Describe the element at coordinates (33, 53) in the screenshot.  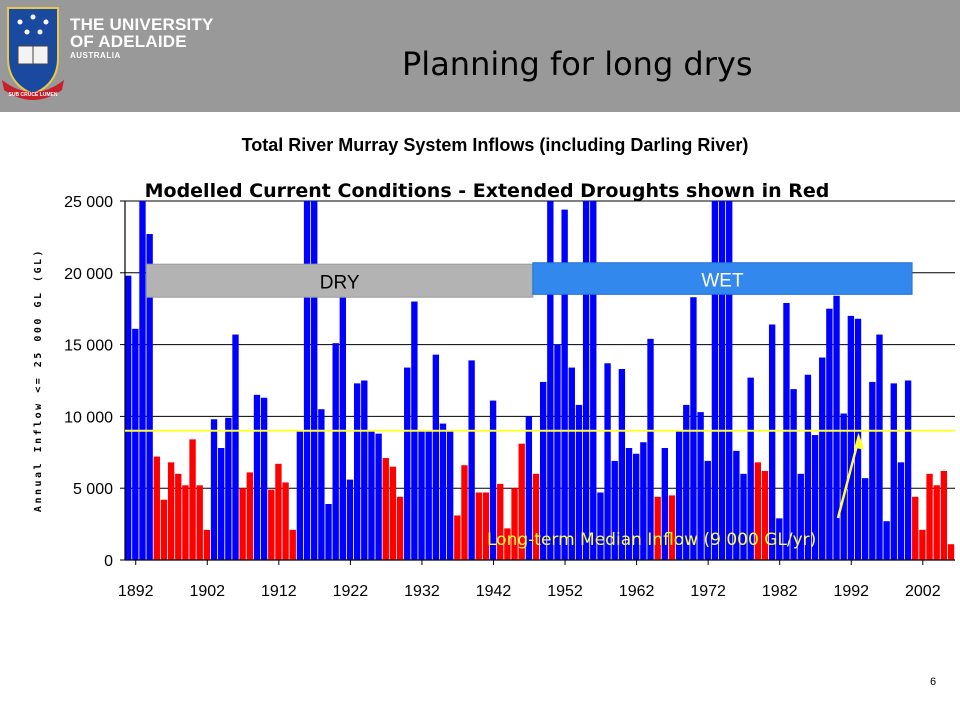
I see `university-crest-icon: SUB CRUCE LUMEN` at that location.